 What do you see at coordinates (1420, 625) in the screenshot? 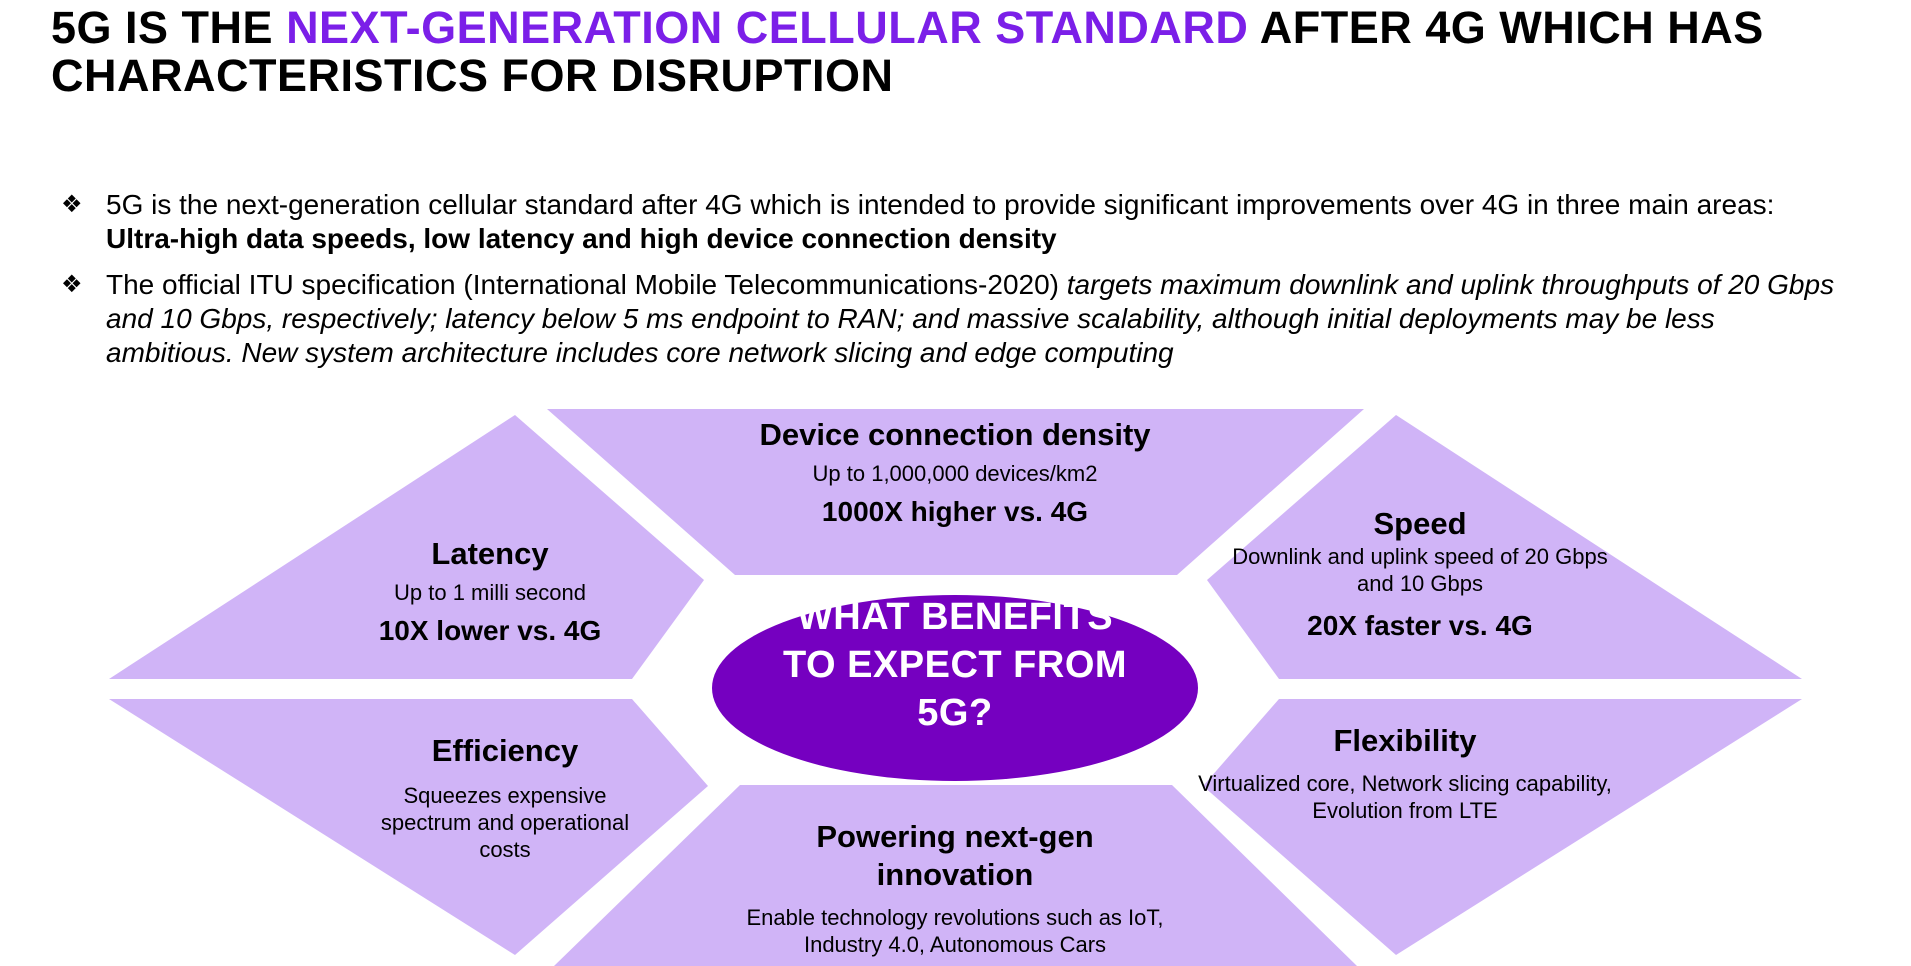
I see `segment-stat: 20X faster vs. 4G` at bounding box center [1420, 625].